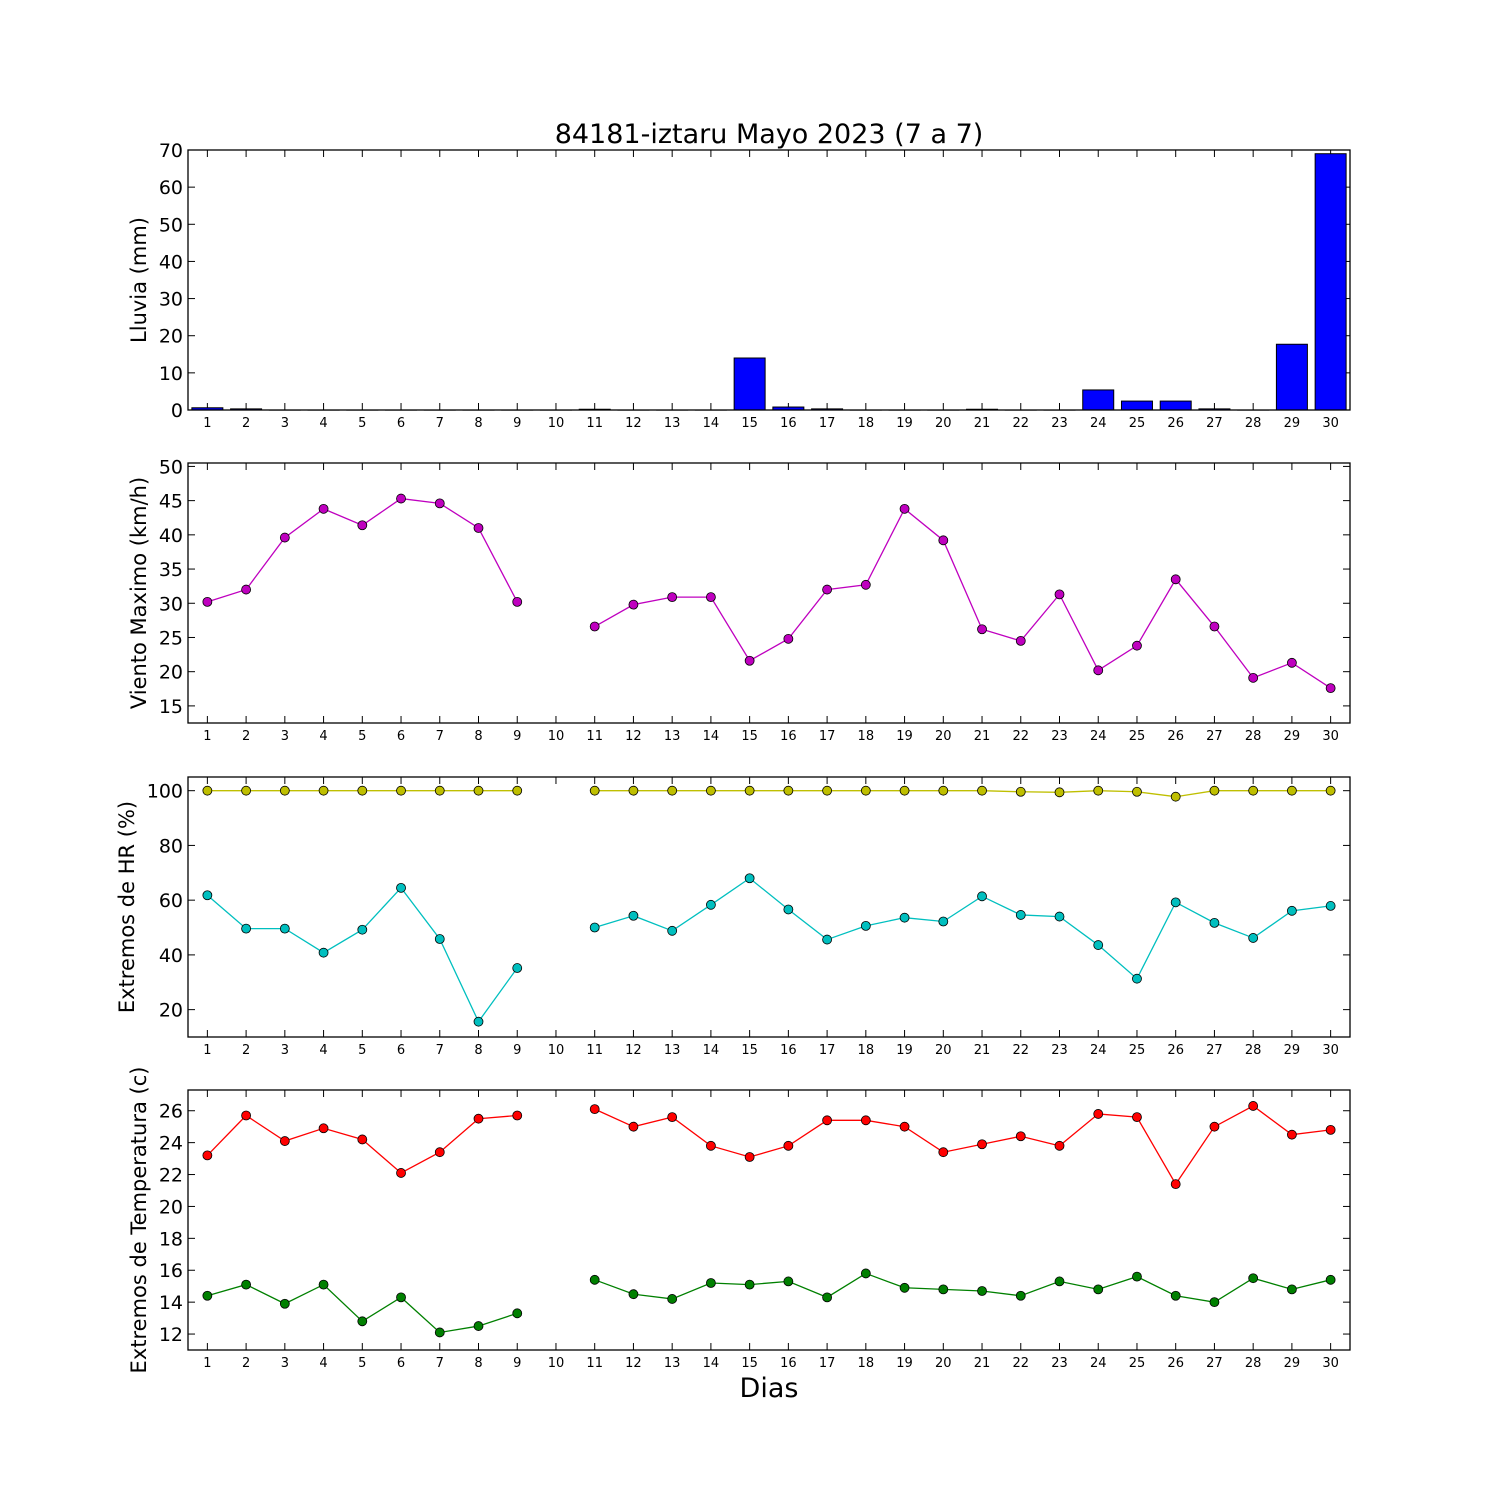 This screenshot has width=1500, height=1500. Describe the element at coordinates (362, 1050) in the screenshot. I see `x-tick-label: 5` at that location.